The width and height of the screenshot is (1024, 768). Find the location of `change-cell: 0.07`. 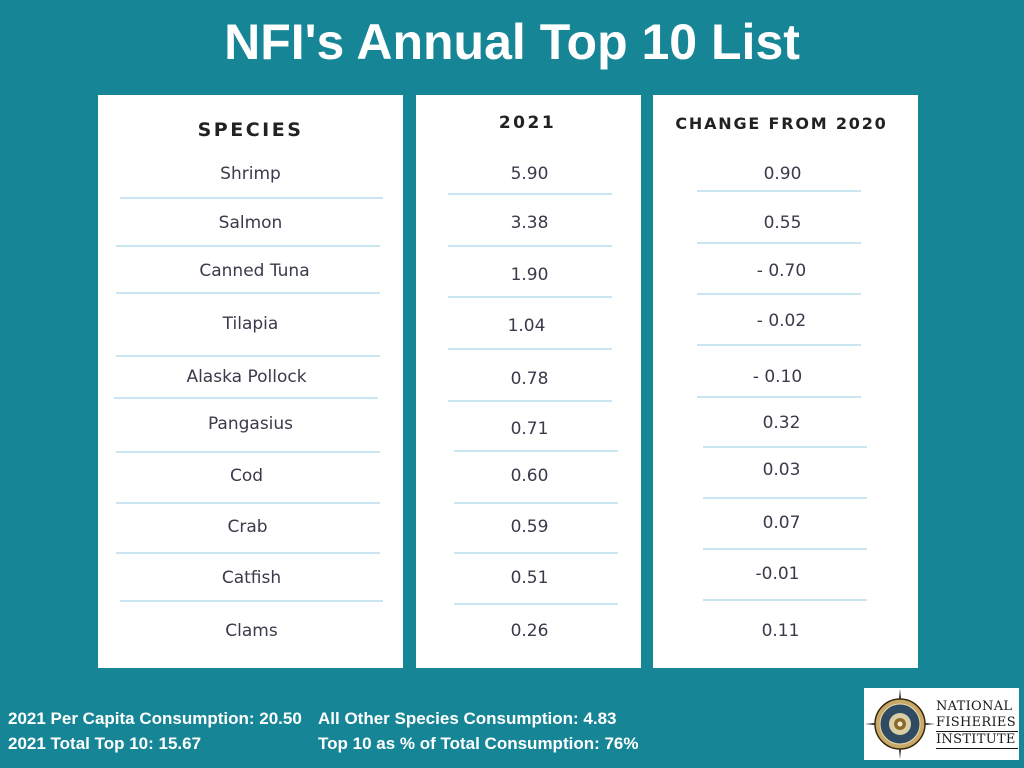

change-cell: 0.07 is located at coordinates (781, 523).